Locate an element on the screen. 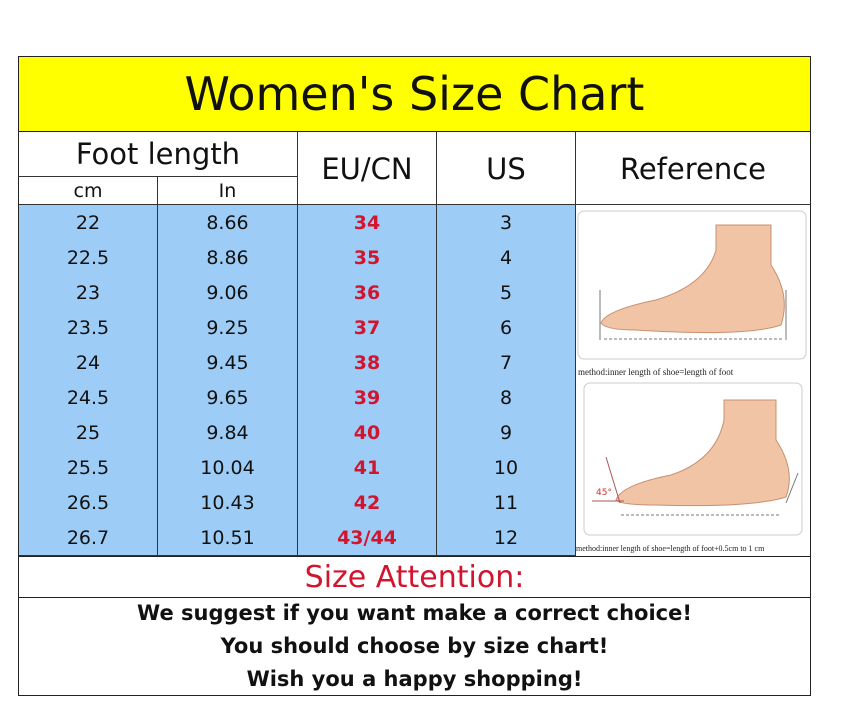 The height and width of the screenshot is (722, 860). cell-cm: 26.7 is located at coordinates (88, 537).